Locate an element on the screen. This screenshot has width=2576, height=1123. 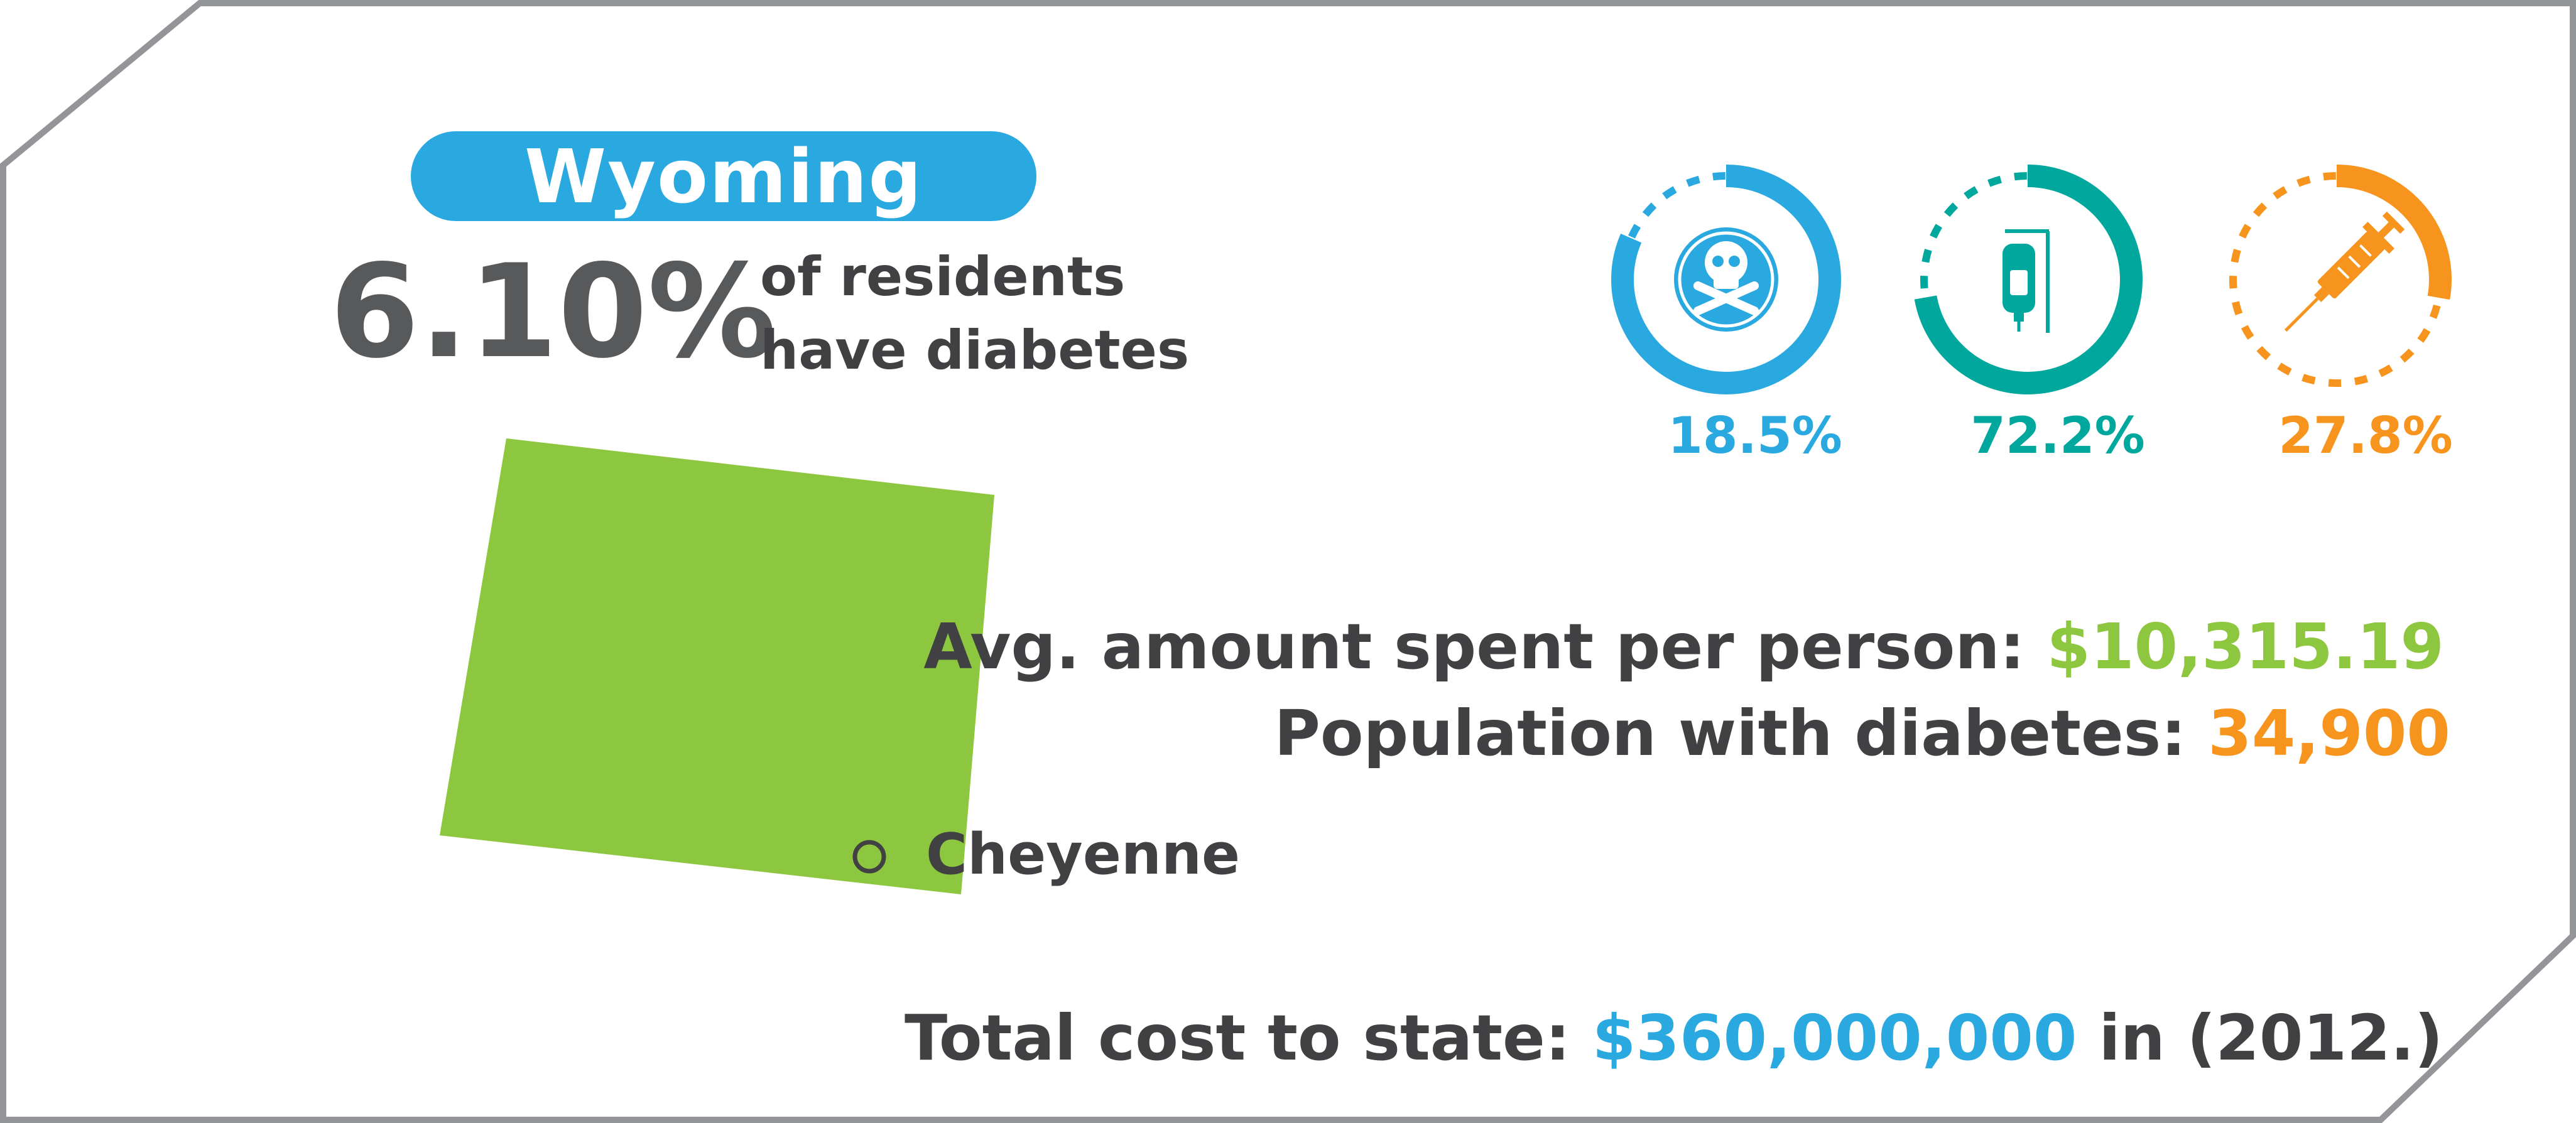
state-name: Wyoming is located at coordinates (723, 177).